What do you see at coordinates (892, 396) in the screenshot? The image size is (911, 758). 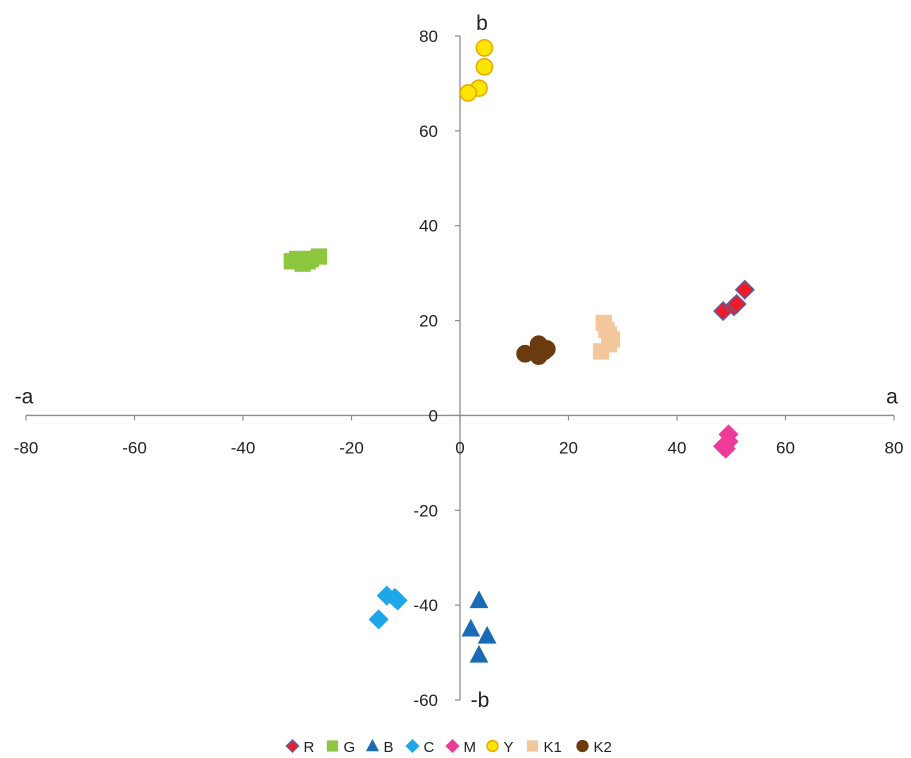 I see `x-axis-positive-label: a` at bounding box center [892, 396].